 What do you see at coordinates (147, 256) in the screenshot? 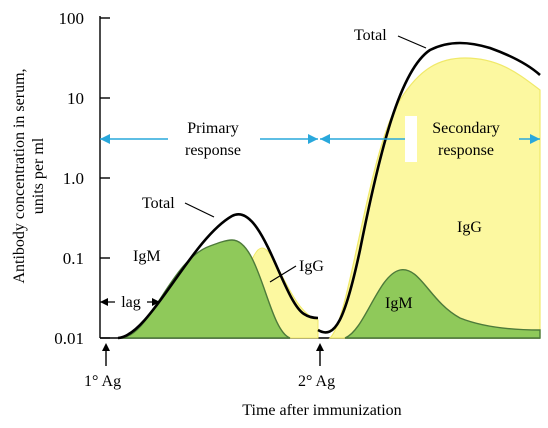
I see `igm-primary-label: IgM` at bounding box center [147, 256].